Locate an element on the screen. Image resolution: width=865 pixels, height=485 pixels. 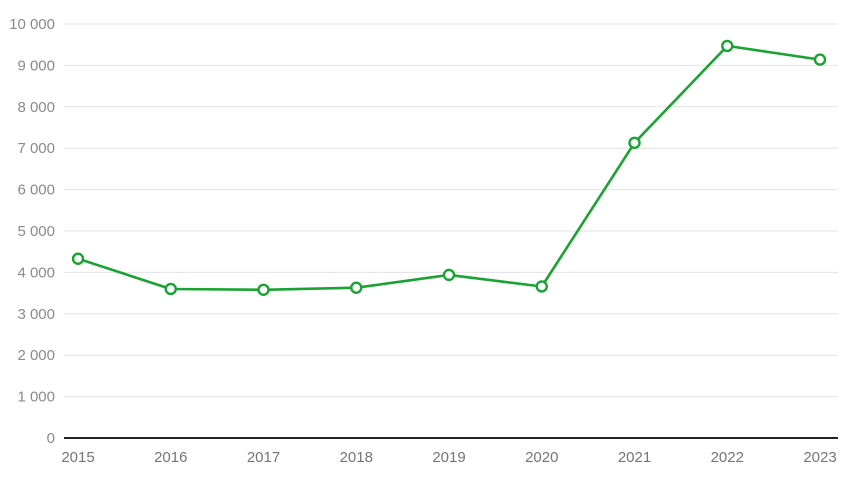
y-tick-label: 0 is located at coordinates (51, 438).